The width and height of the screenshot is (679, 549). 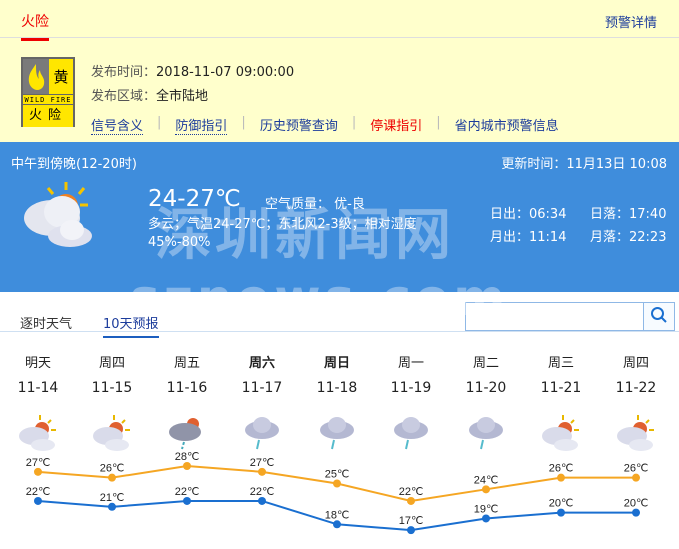 I want to click on moonset: 月落：22:23, so click(x=628, y=237).